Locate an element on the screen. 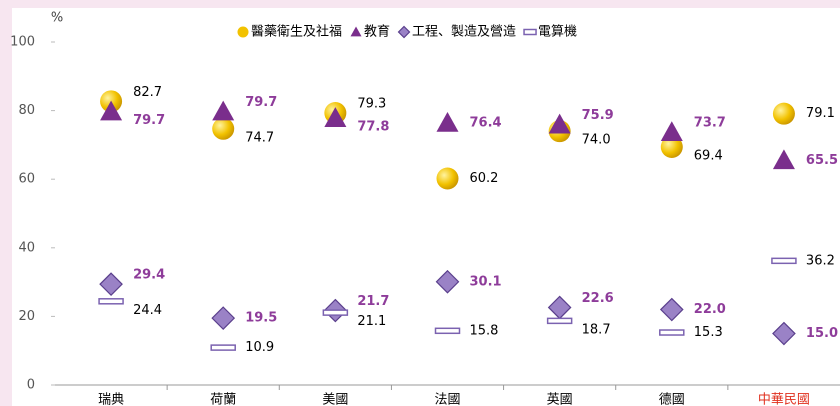 The image size is (840, 406). value-label: 24.4 is located at coordinates (147, 310).